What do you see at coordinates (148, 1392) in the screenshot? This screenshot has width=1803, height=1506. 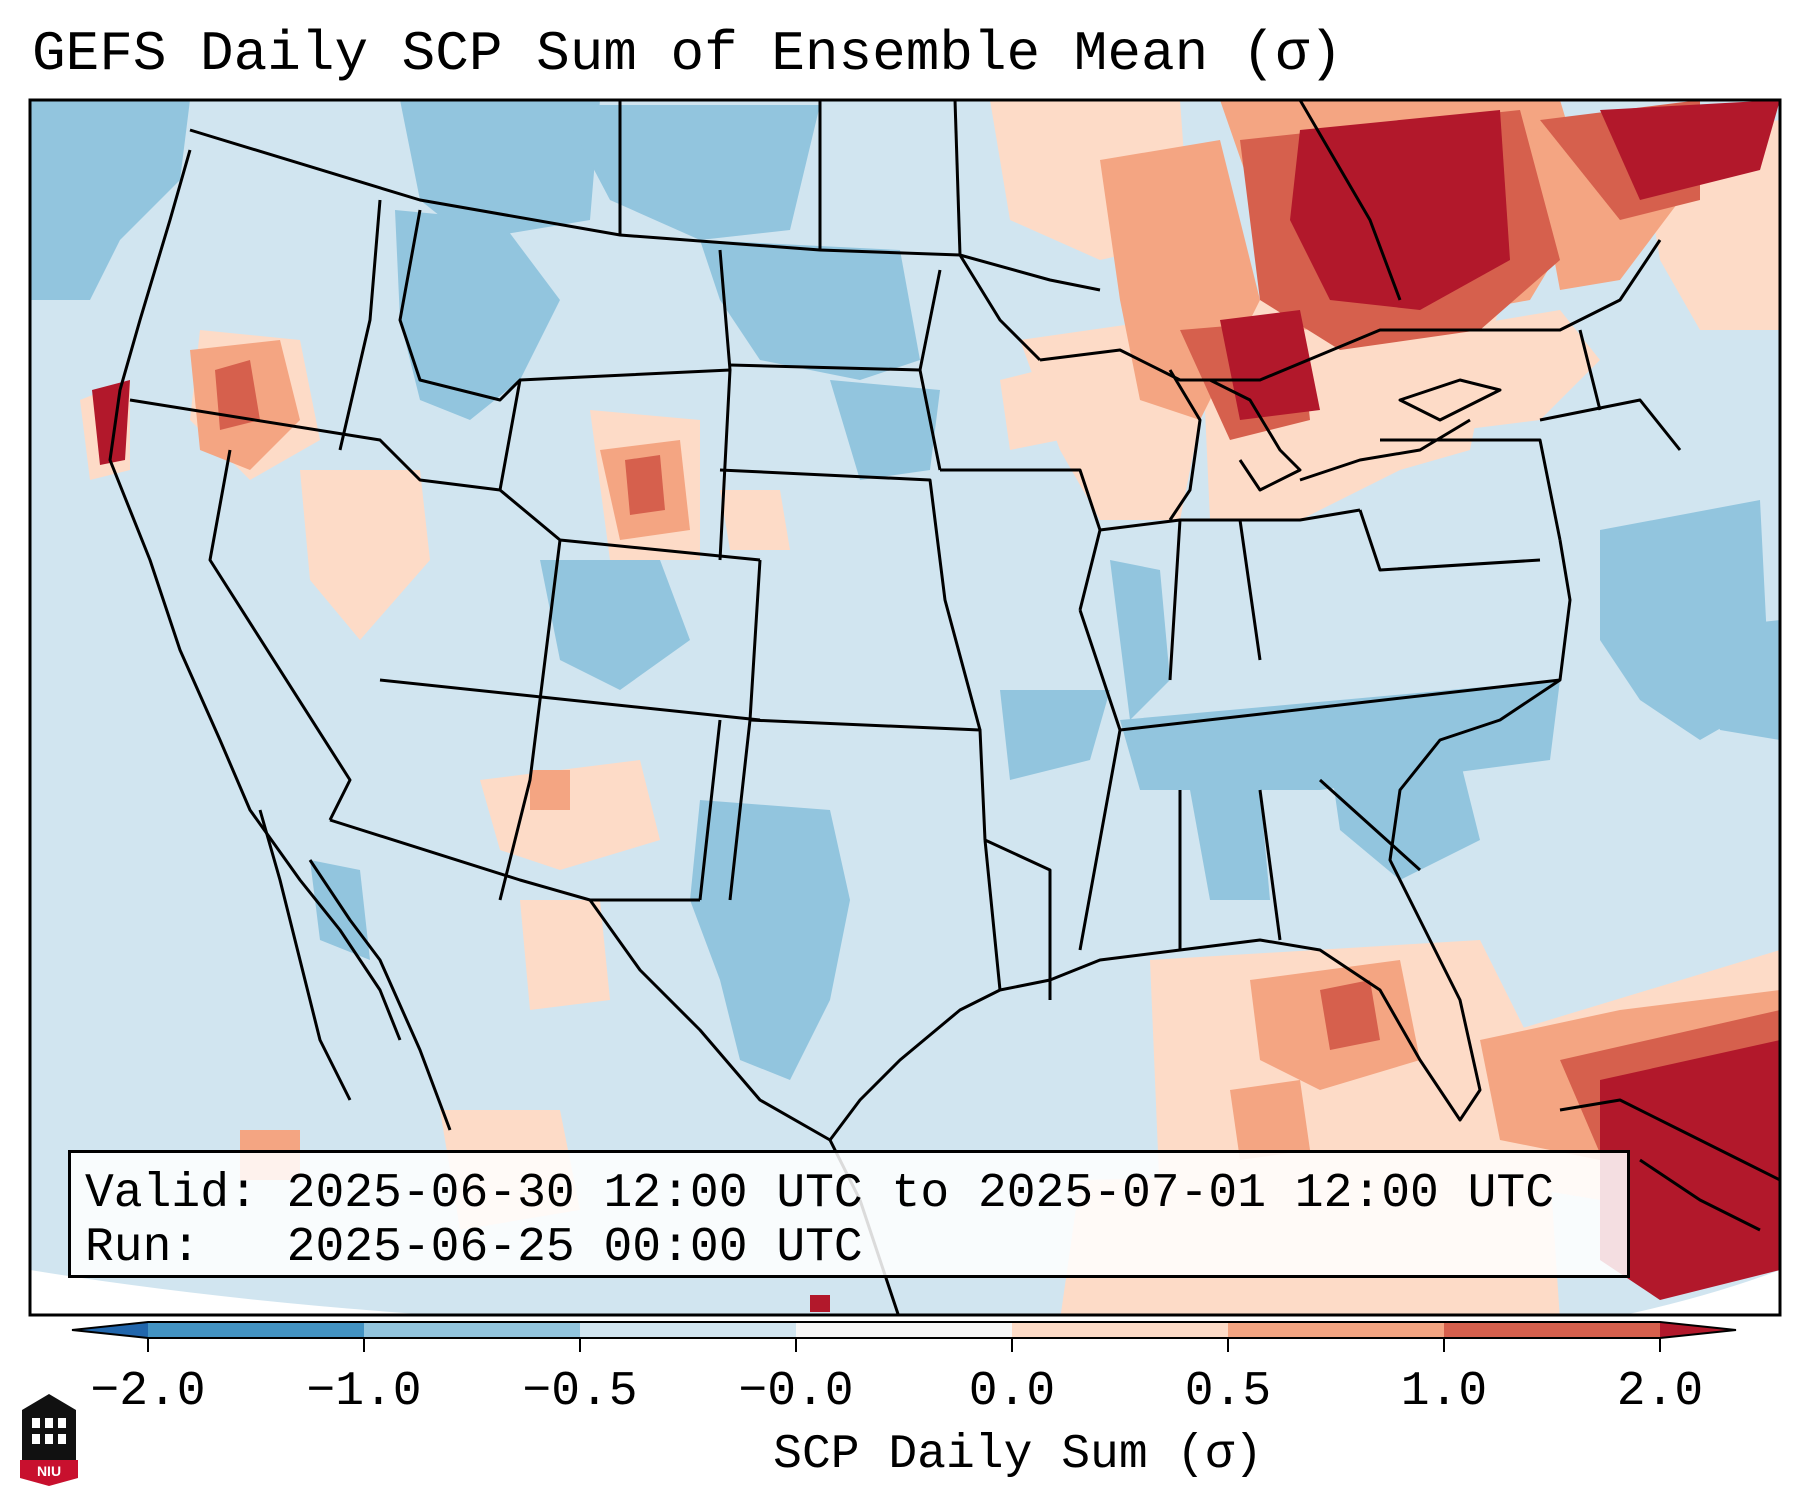 I see `colorbar-tick-label: −2.0` at bounding box center [148, 1392].